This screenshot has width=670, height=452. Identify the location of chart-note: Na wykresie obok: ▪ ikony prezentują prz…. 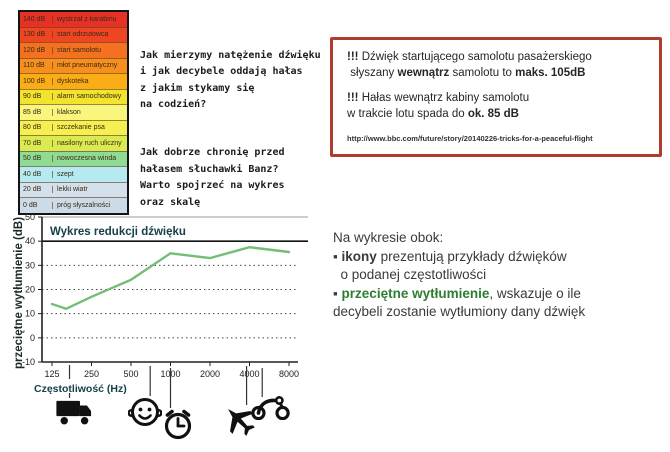
(501, 275).